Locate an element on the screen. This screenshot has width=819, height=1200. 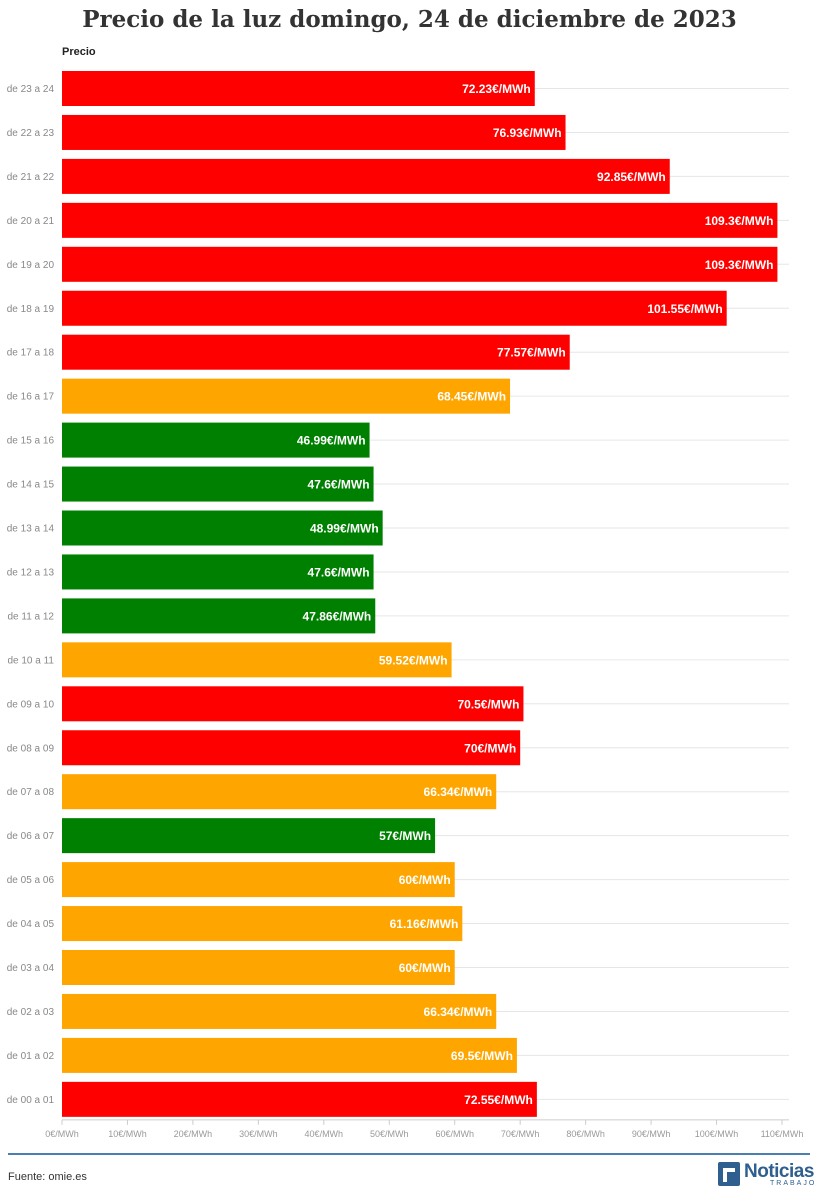
noticias-trabajo-logo: Noticias TRABAJO is located at coordinates (767, 1174).